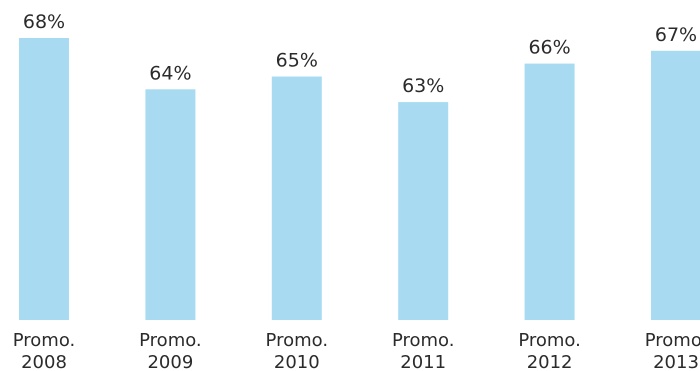 Image resolution: width=700 pixels, height=371 pixels. I want to click on bar-2011, so click(423, 211).